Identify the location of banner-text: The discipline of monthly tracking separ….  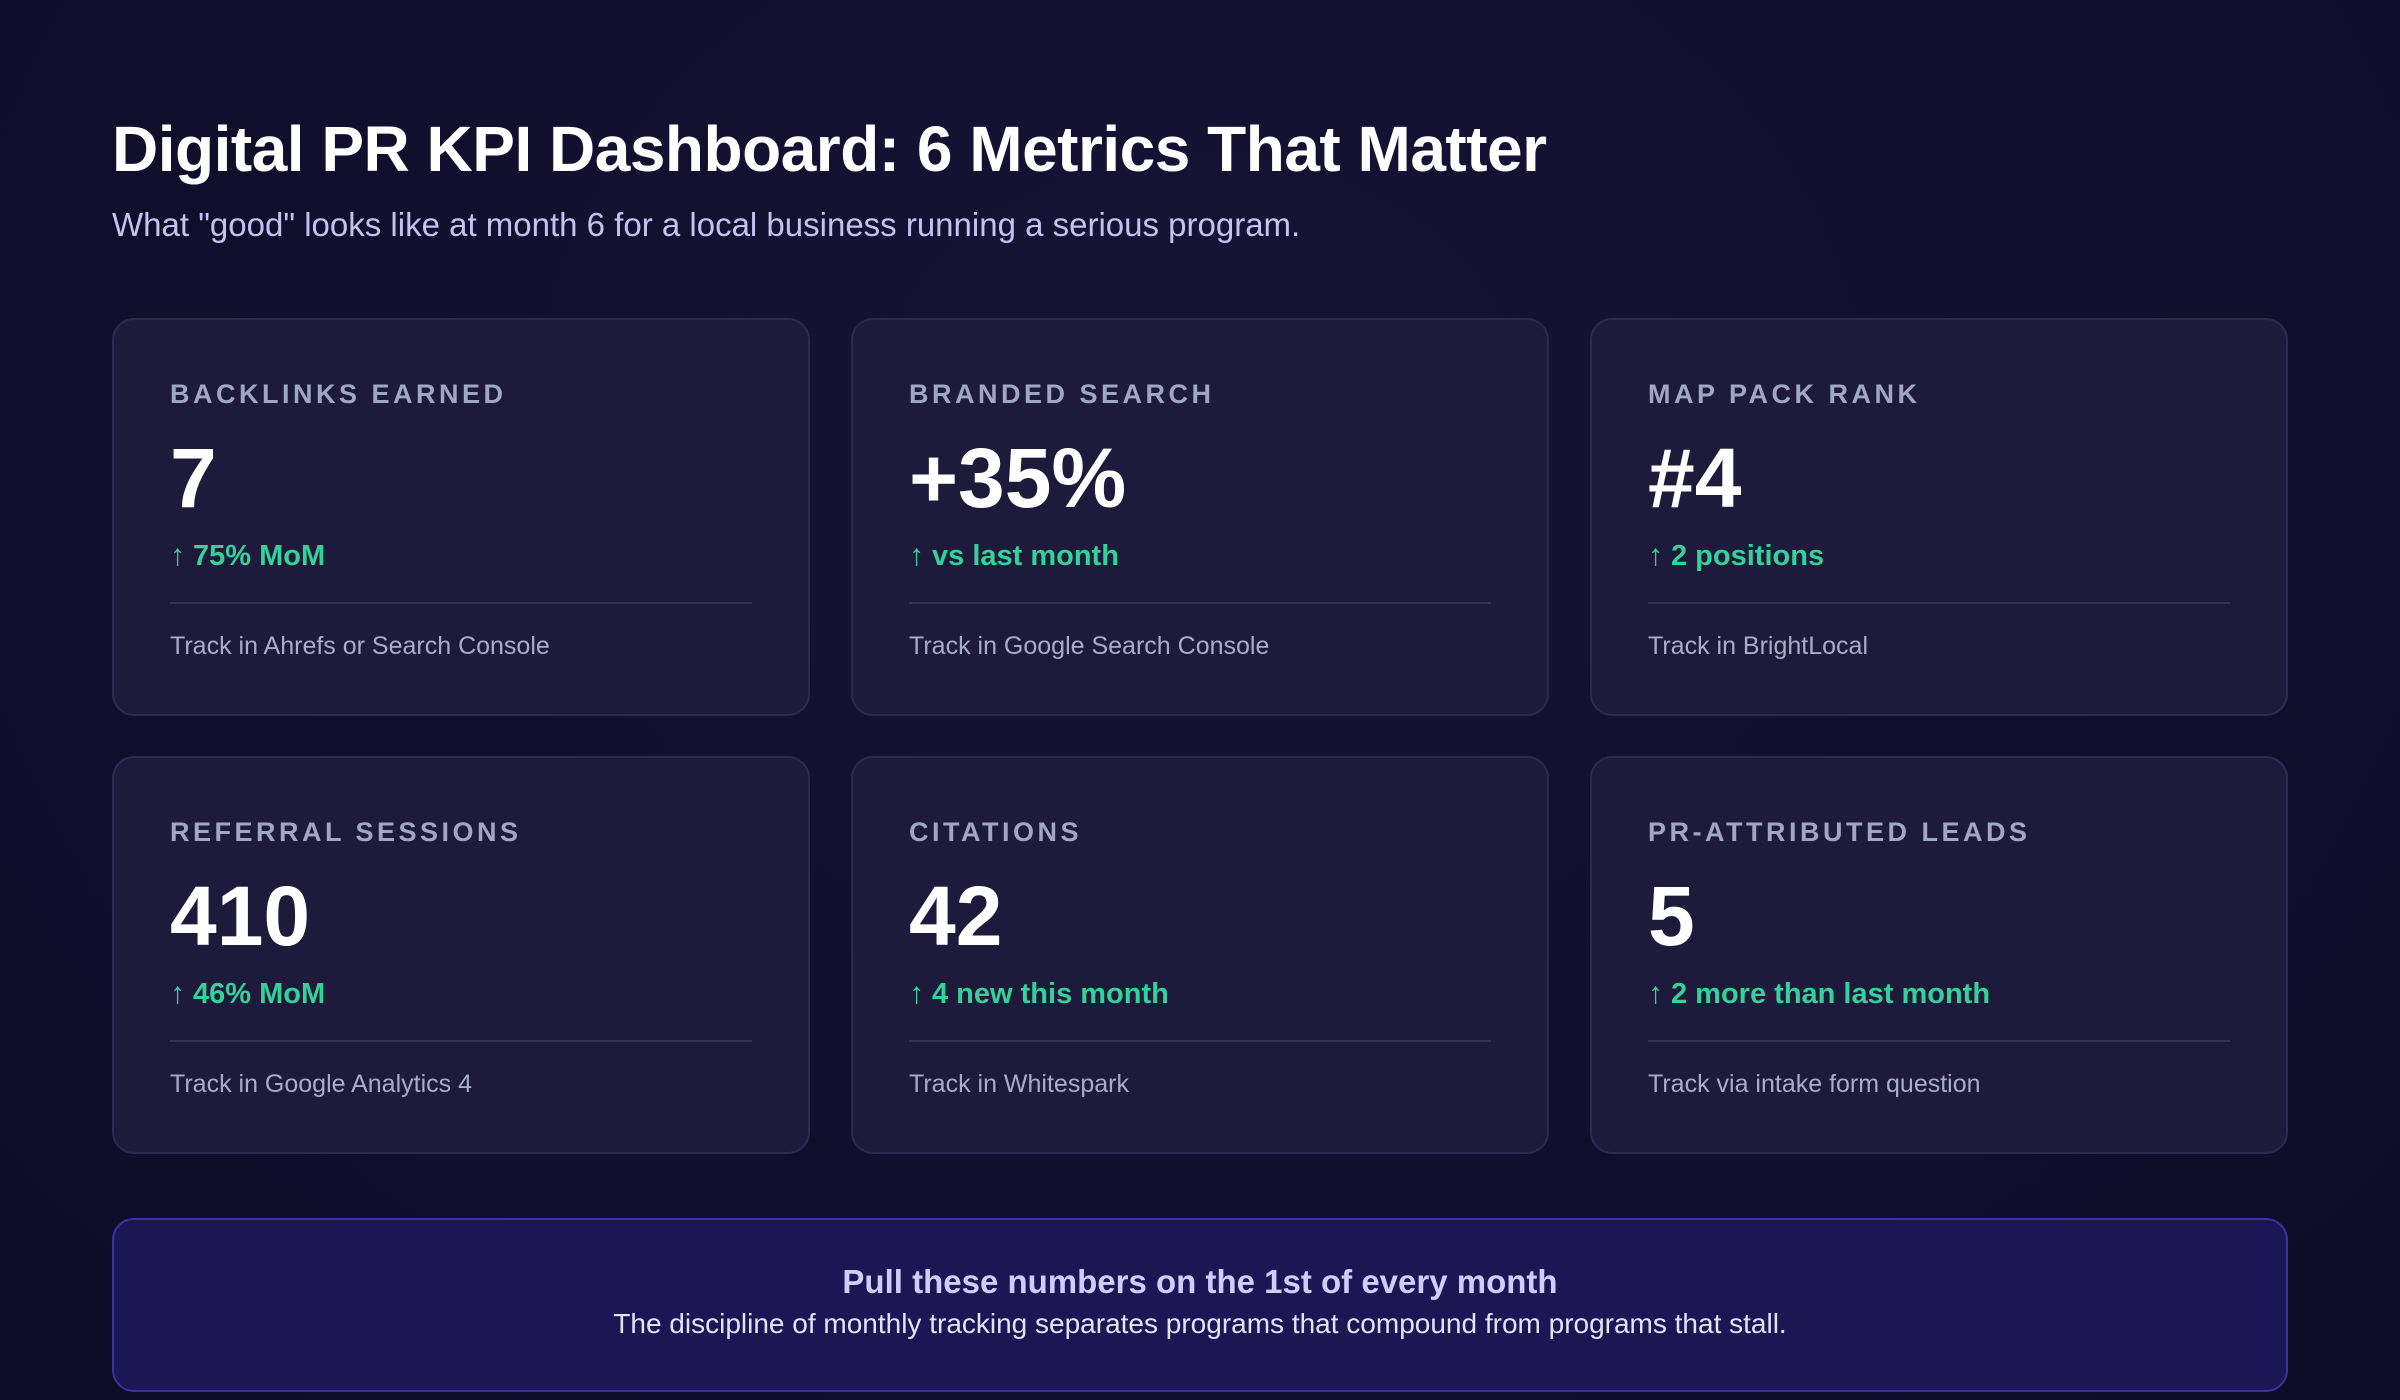
(1200, 1323).